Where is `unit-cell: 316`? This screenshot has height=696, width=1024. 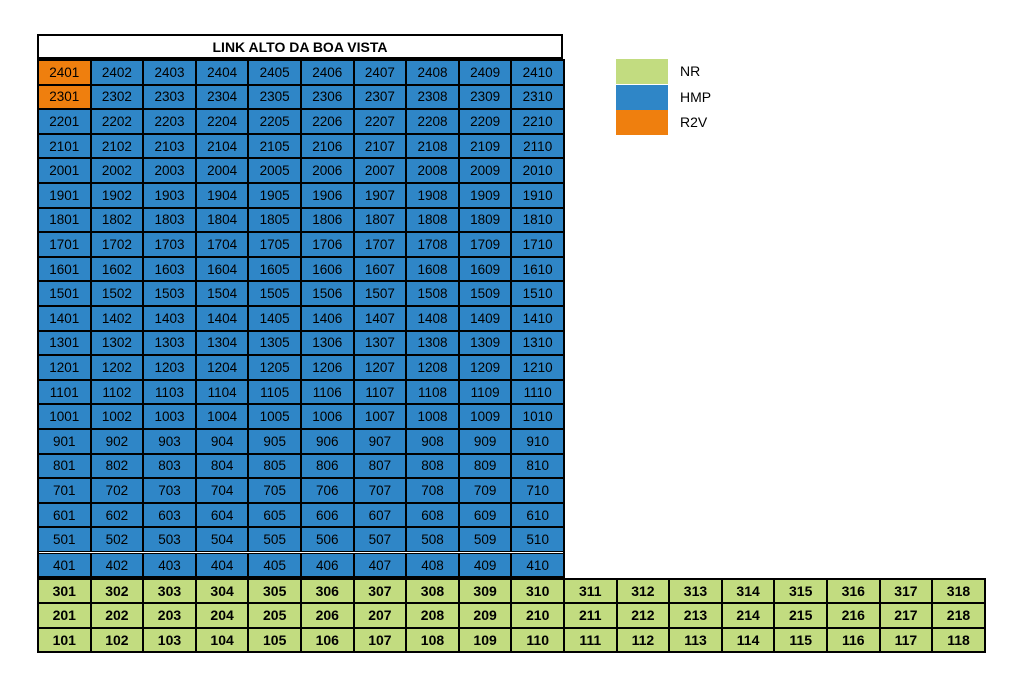 unit-cell: 316 is located at coordinates (853, 591).